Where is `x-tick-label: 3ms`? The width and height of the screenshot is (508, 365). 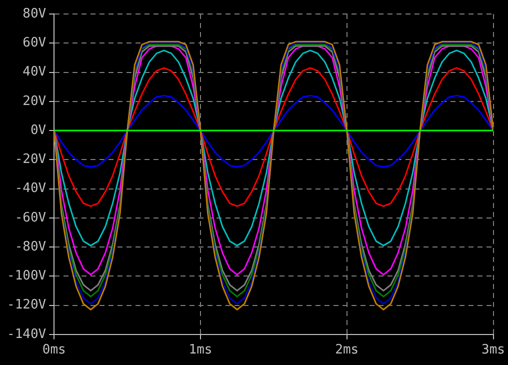 x-tick-label: 3ms is located at coordinates (493, 350).